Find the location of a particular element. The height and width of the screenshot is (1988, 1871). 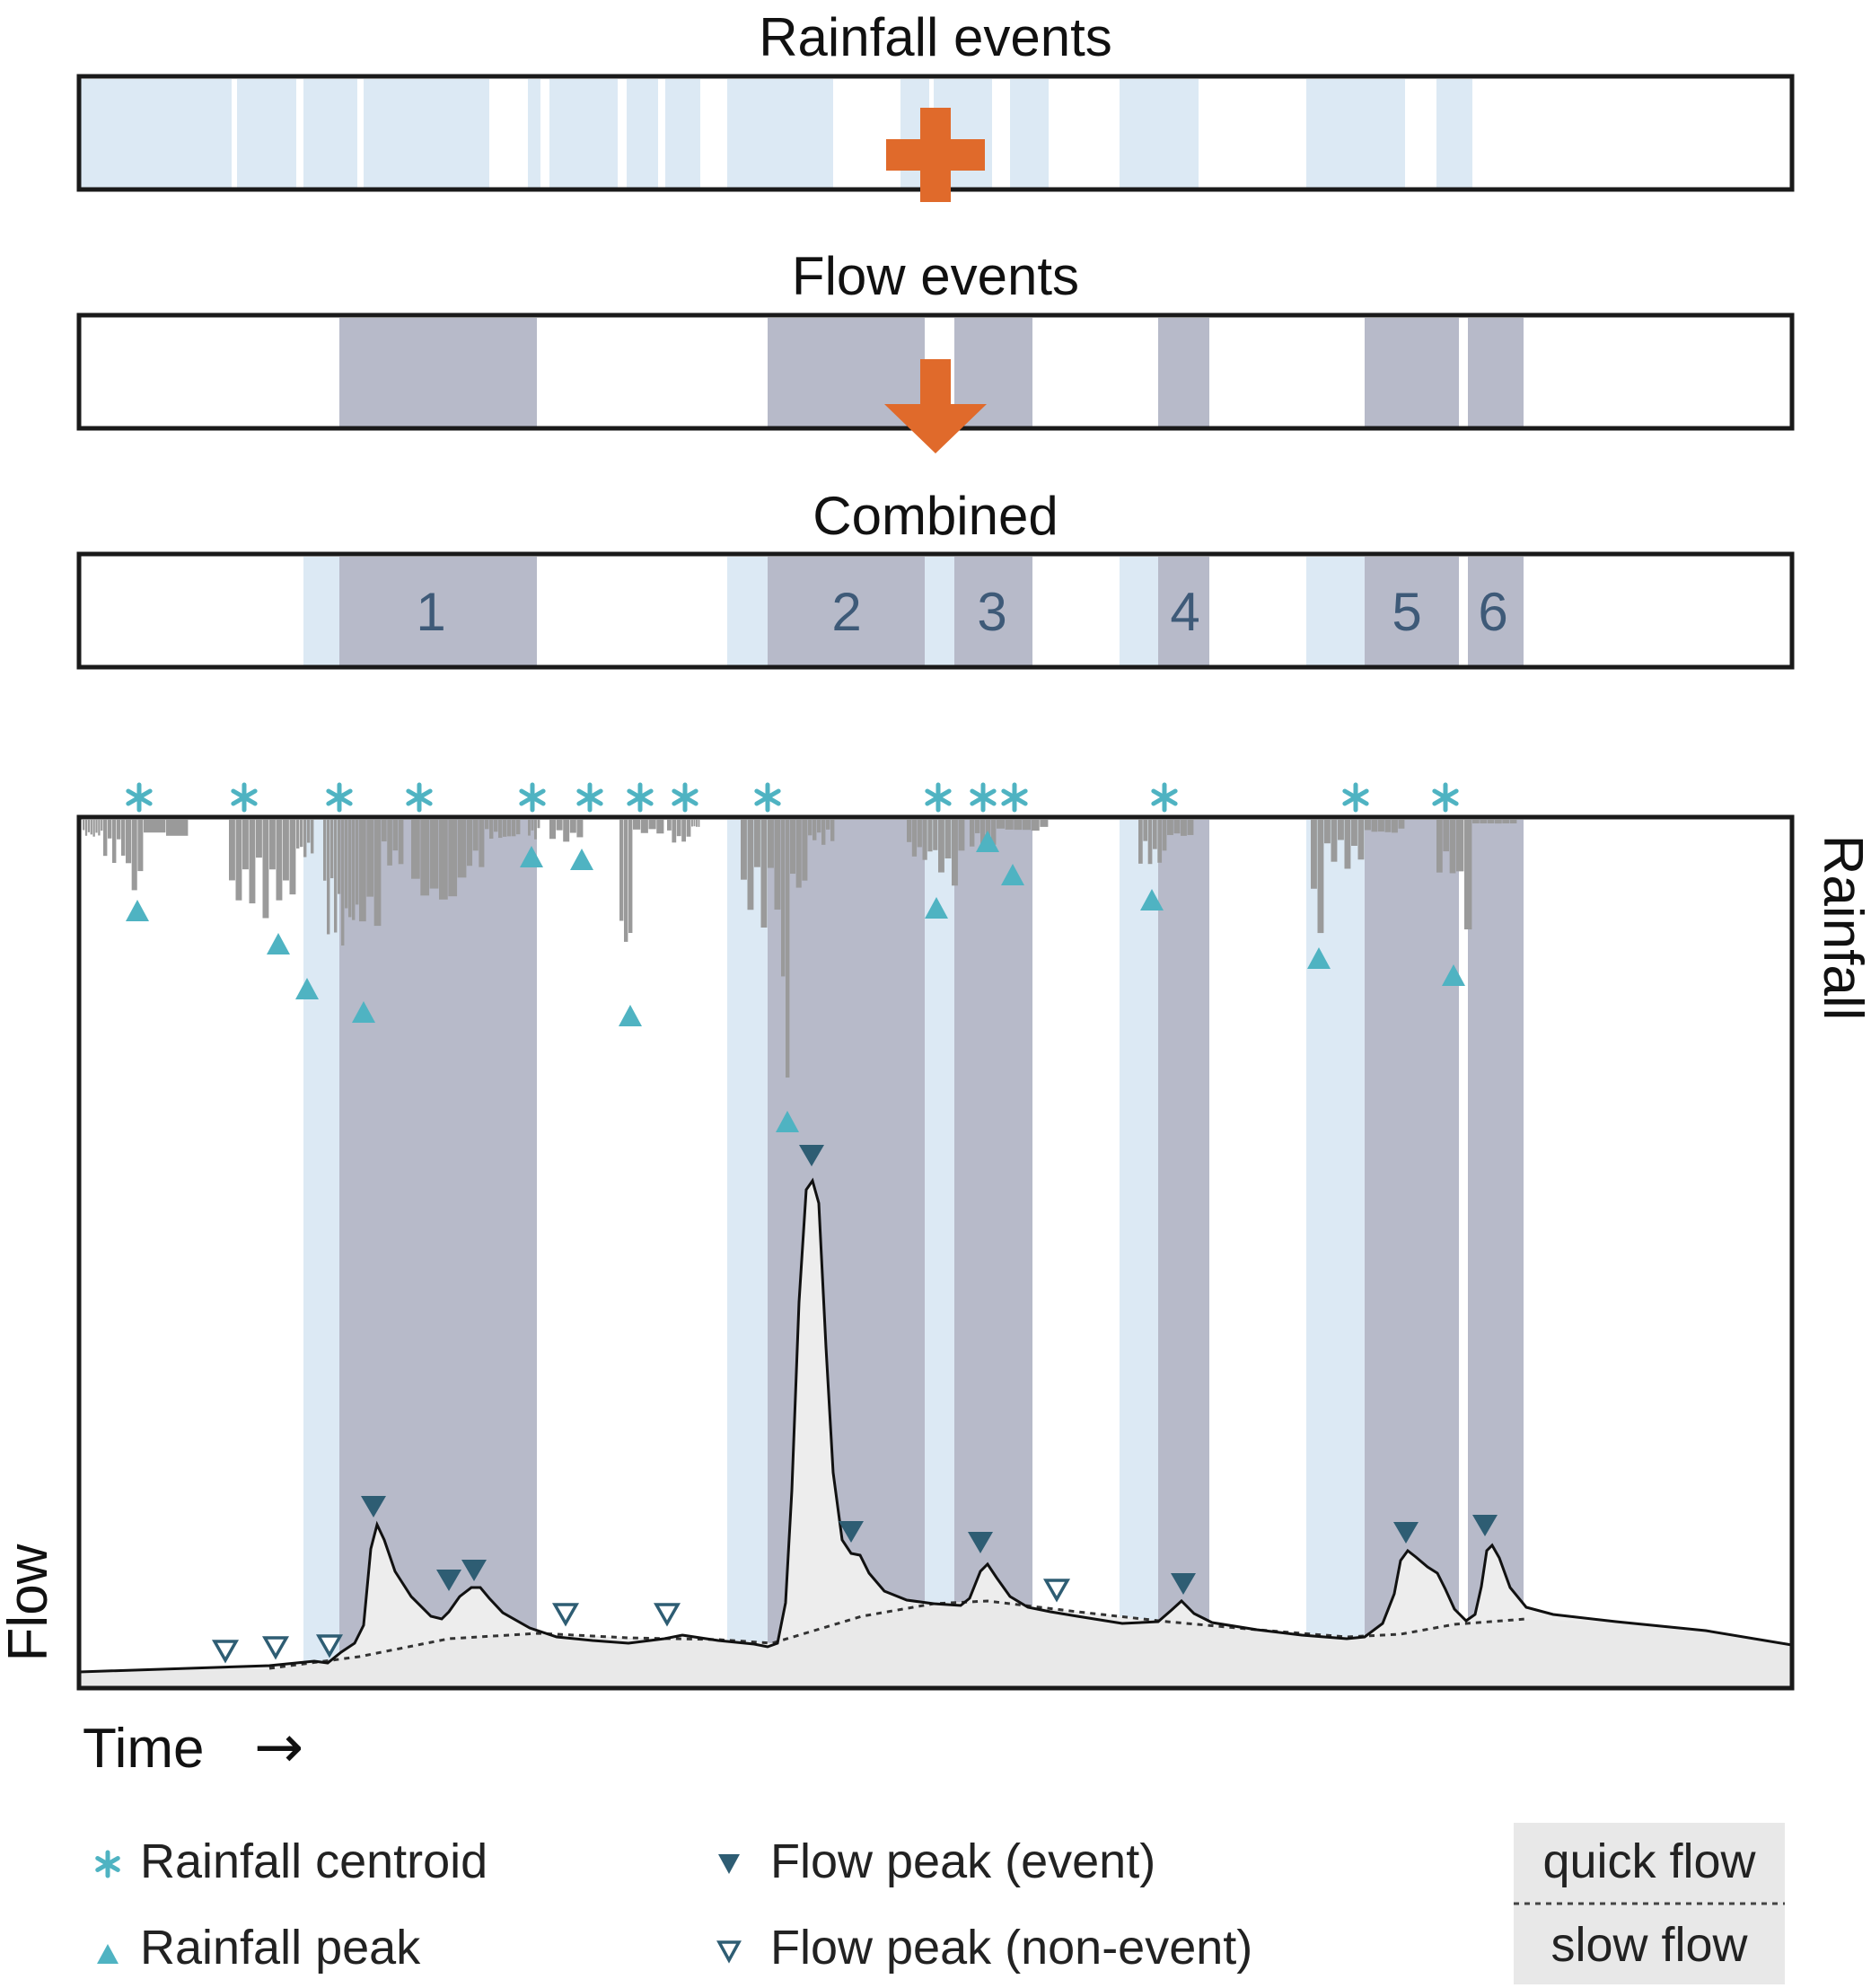

flow-events-title: Flow events is located at coordinates (935, 276).